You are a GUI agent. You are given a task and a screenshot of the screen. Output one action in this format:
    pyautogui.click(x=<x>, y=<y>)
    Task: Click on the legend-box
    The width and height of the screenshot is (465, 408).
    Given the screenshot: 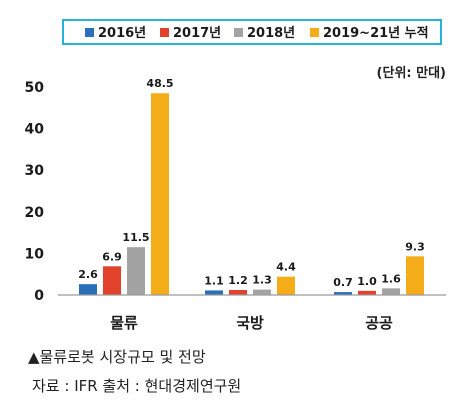 What is the action you would take?
    pyautogui.click(x=252, y=32)
    